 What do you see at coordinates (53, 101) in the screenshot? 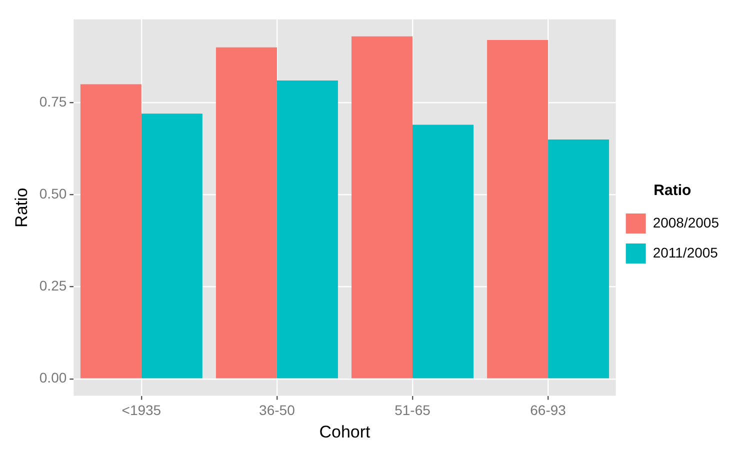
I see `y-tick-label: 0.75` at bounding box center [53, 101].